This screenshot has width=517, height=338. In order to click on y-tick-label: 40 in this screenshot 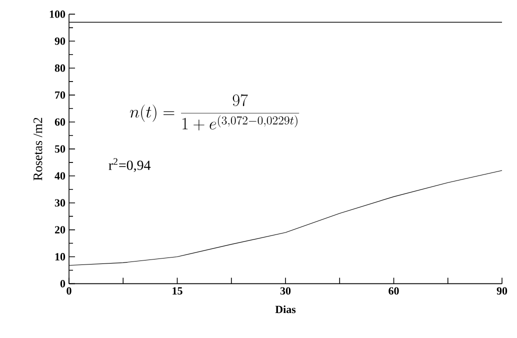, I will do `click(60, 176)`.